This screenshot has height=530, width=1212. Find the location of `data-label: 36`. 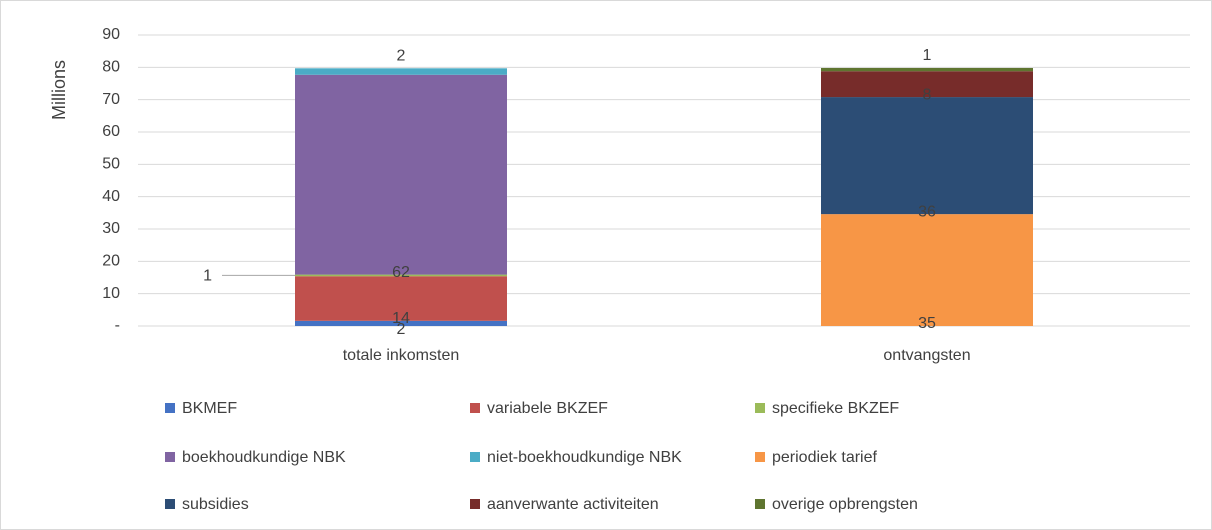

data-label: 36 is located at coordinates (927, 211).